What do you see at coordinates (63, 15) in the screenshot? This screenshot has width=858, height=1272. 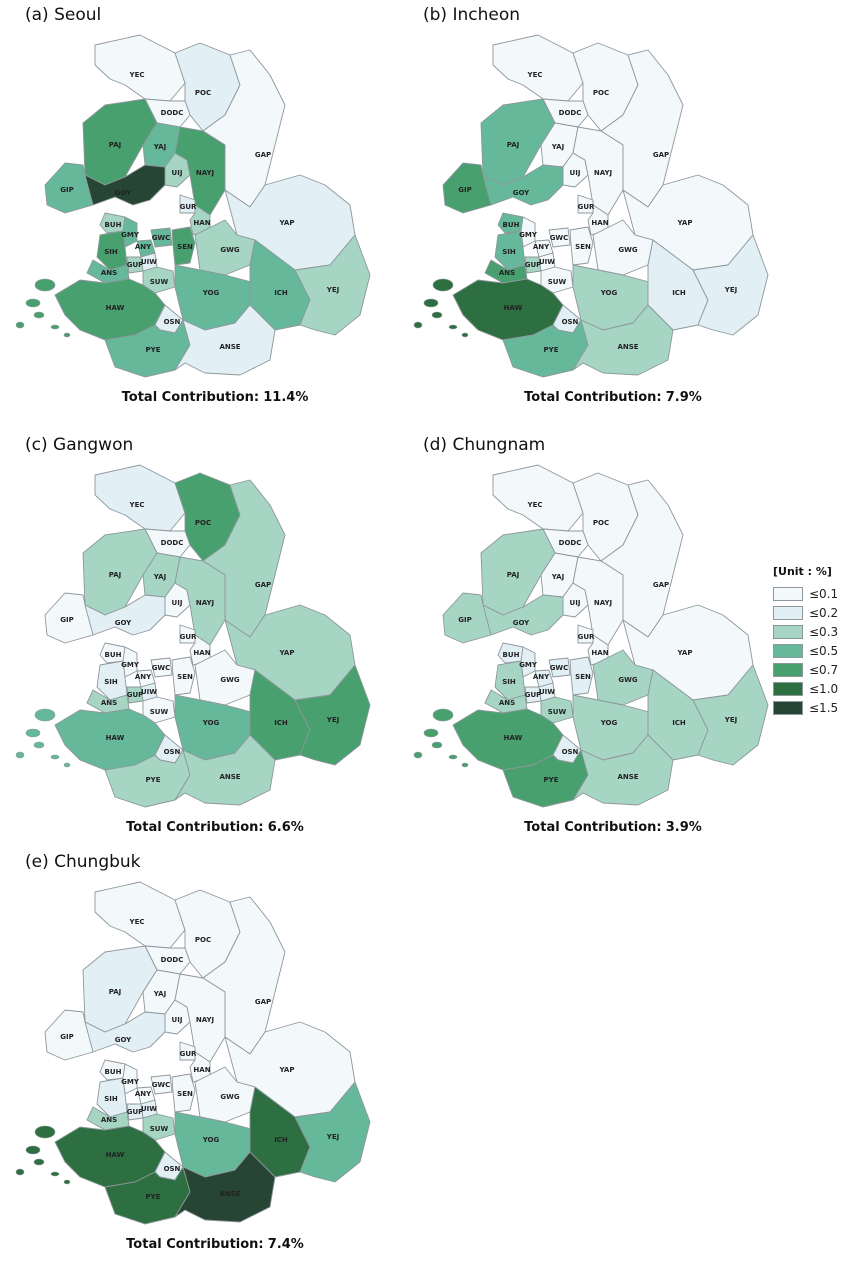 I see `panel-title: (a) Seoul` at bounding box center [63, 15].